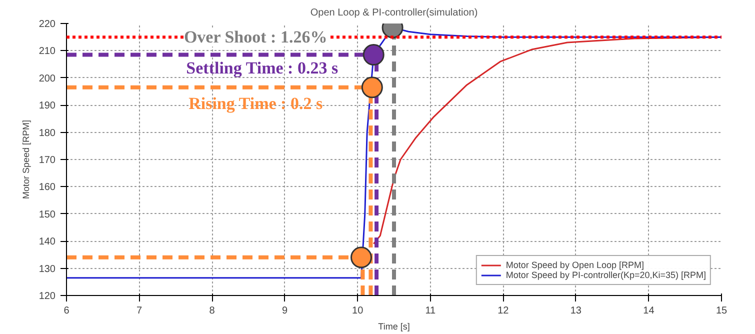 The image size is (755, 334). What do you see at coordinates (47, 106) in the screenshot?
I see `y-tick-label: 190` at bounding box center [47, 106].